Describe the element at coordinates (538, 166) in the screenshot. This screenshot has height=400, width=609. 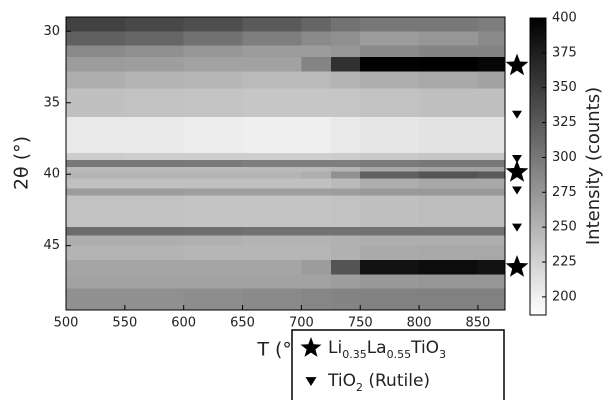
I see `colorbar` at that location.